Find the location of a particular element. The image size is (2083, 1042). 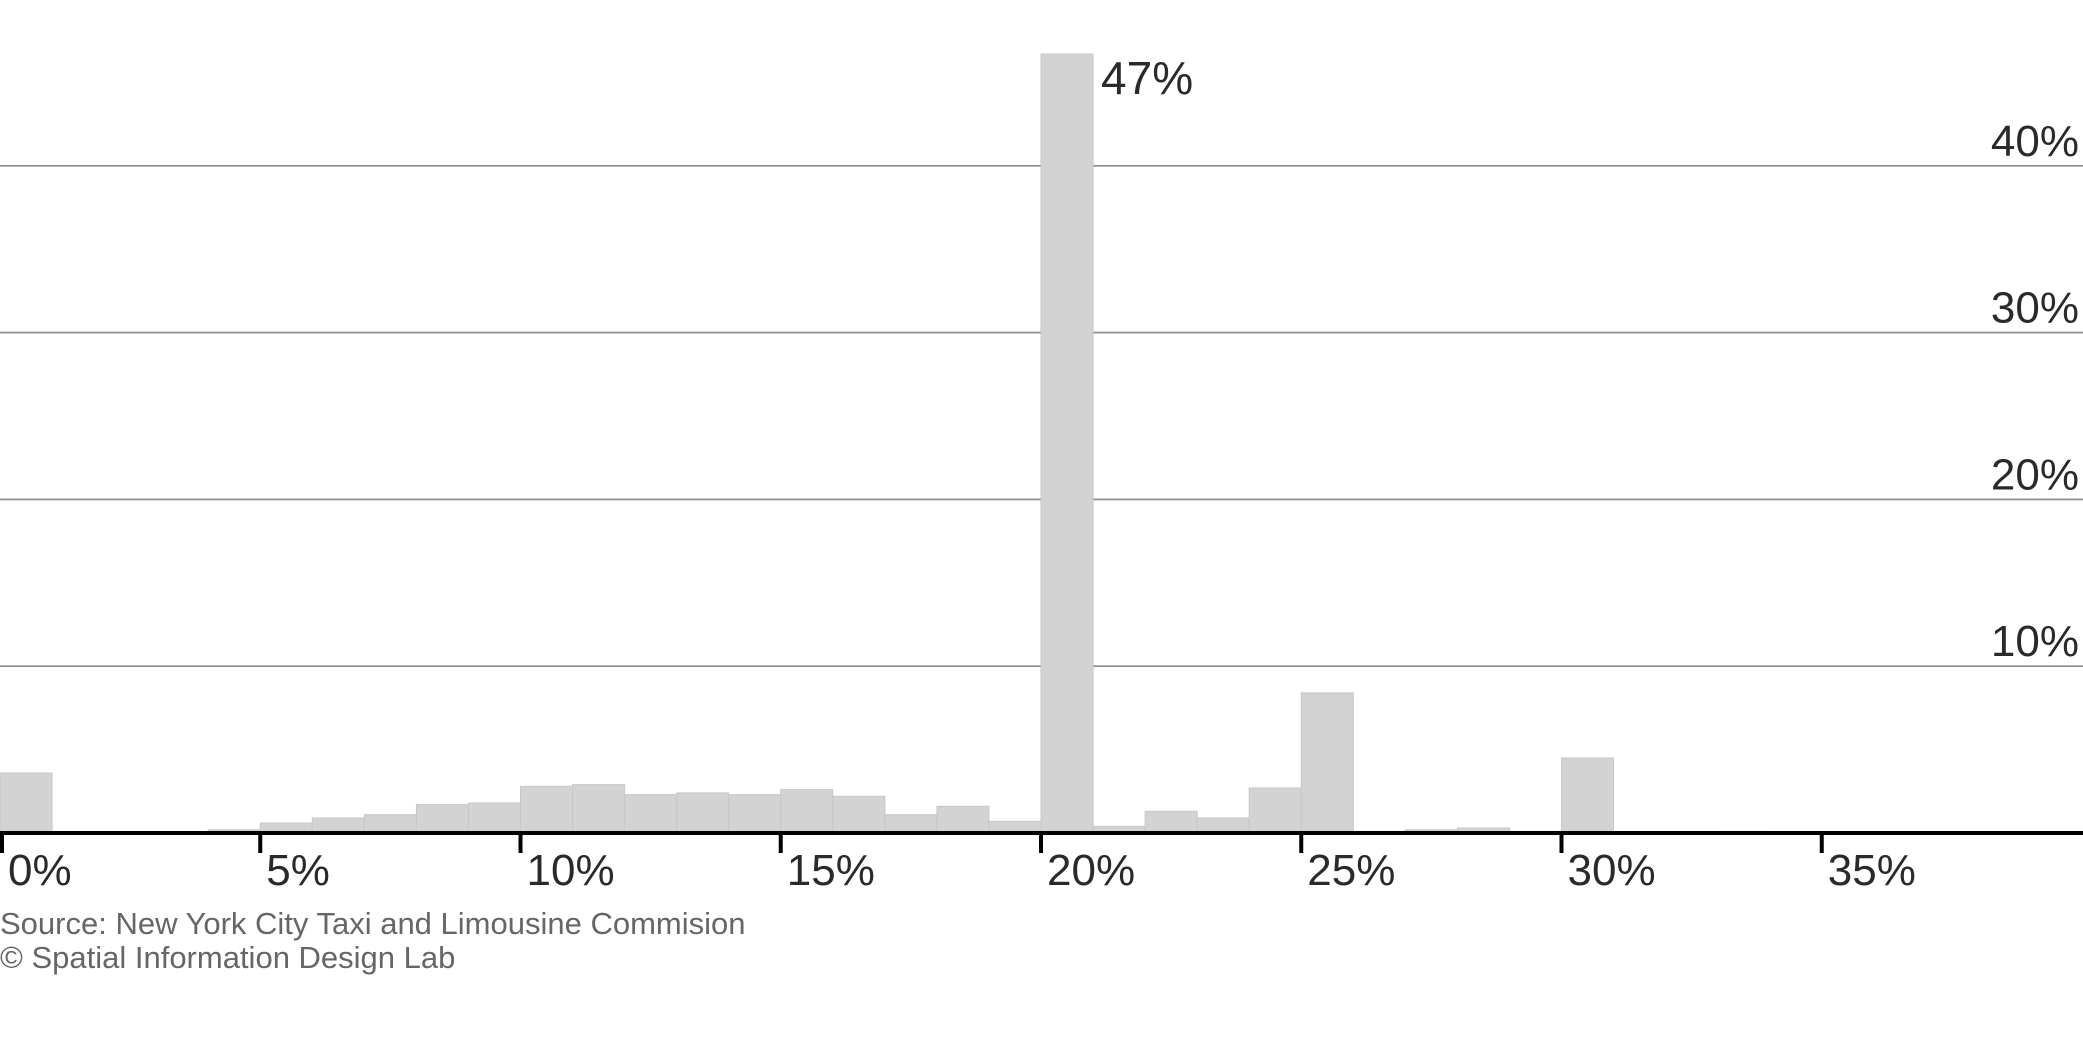

x-axis is located at coordinates (1041, 842).